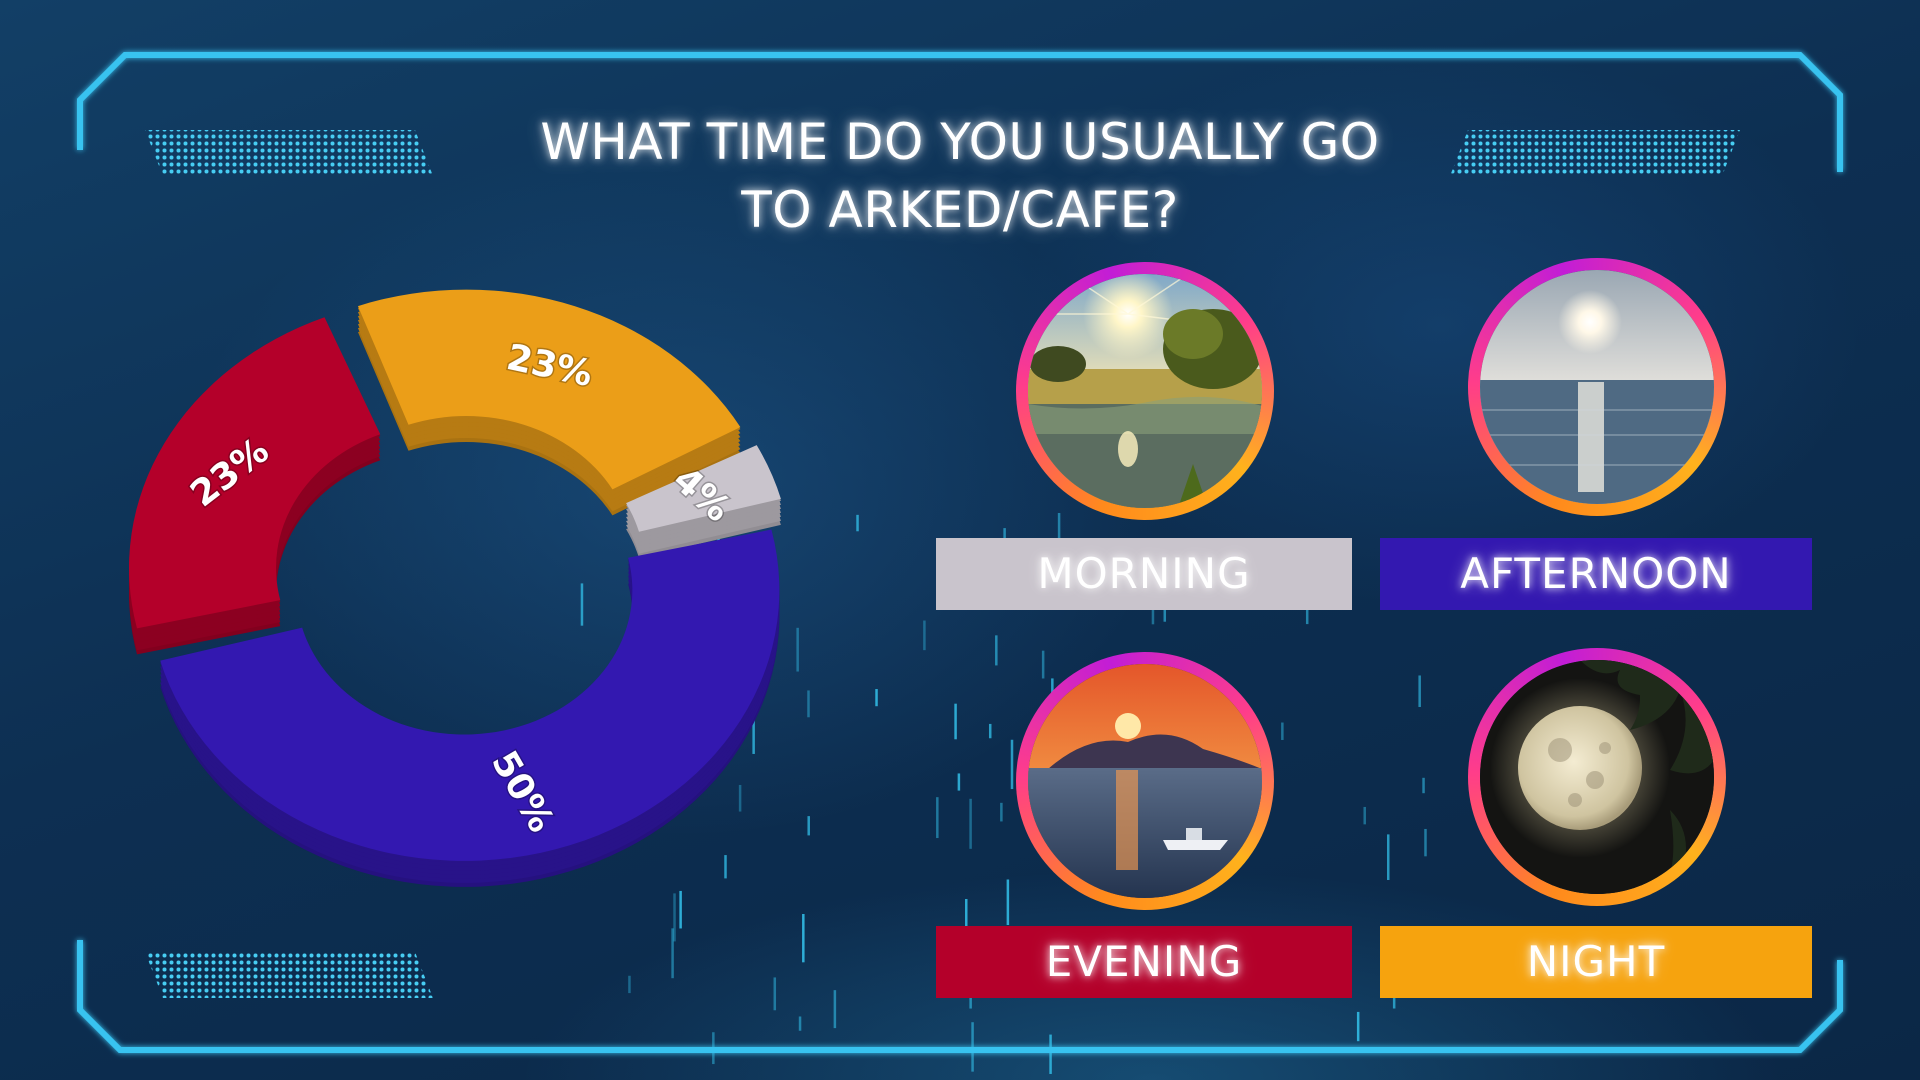  I want to click on donut-segment-afternoon, so click(470, 695).